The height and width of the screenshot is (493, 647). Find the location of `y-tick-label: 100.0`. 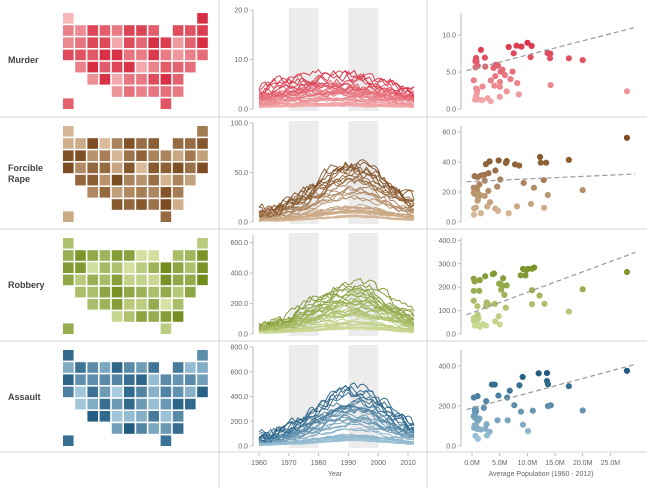

y-tick-label: 100.0 is located at coordinates (447, 311).